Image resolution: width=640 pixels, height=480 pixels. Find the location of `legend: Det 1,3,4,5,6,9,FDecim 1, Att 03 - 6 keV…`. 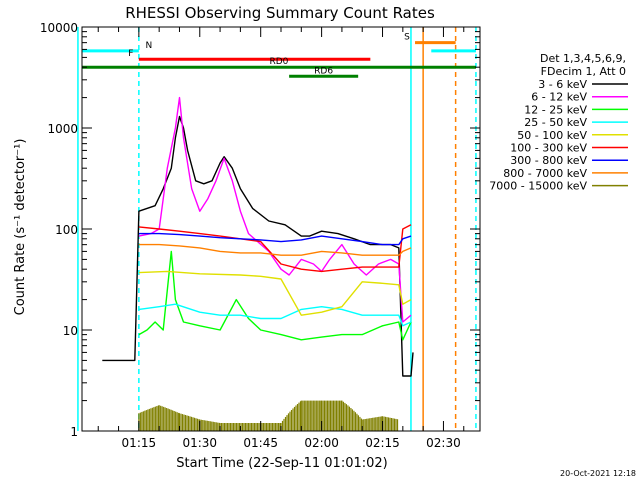

legend: Det 1,3,4,5,6,9,FDecim 1, Att 03 - 6 keV… is located at coordinates (558, 122).